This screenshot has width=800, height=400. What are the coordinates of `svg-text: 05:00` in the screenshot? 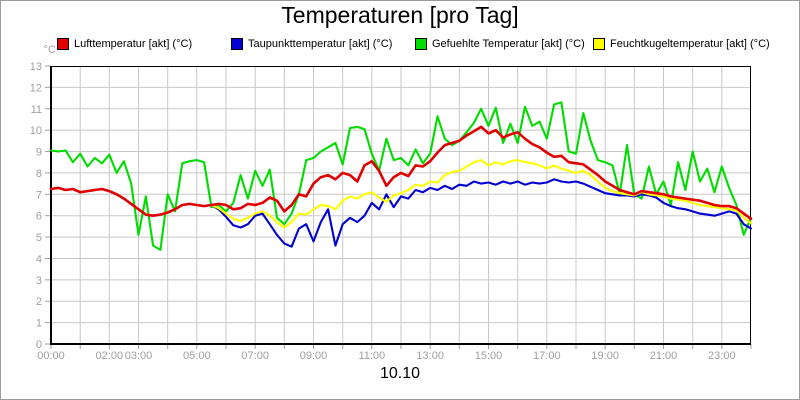 It's located at (197, 356).